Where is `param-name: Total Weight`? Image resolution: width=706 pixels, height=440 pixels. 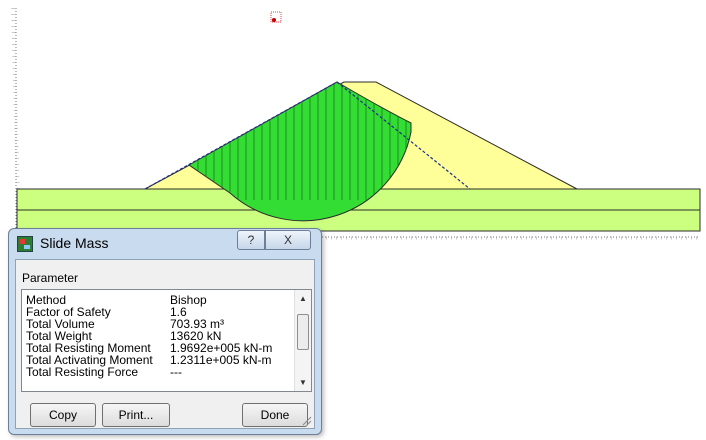 param-name: Total Weight is located at coordinates (59, 336).